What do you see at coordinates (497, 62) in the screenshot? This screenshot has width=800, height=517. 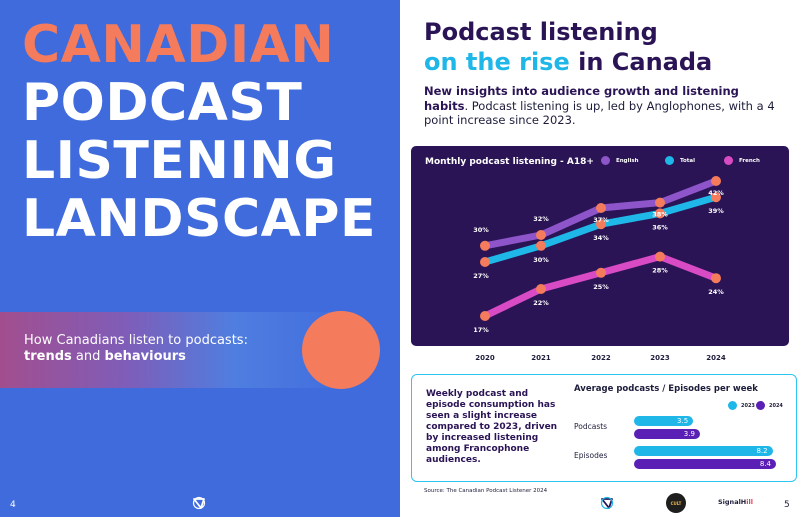 I see `heading-accent: on the rise` at bounding box center [497, 62].